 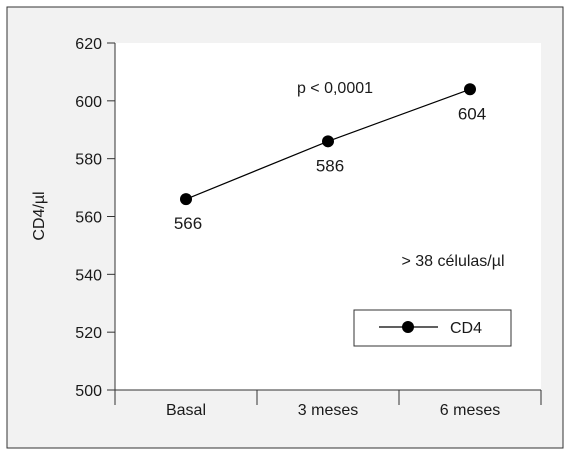 I want to click on legend-box, so click(x=432, y=328).